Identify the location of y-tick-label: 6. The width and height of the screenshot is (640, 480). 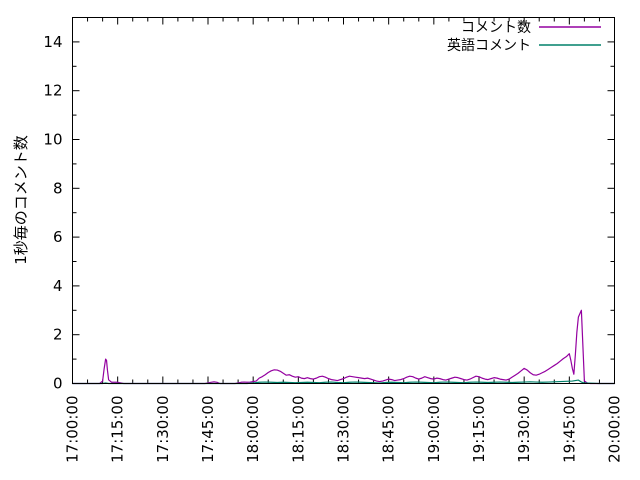
(58, 237).